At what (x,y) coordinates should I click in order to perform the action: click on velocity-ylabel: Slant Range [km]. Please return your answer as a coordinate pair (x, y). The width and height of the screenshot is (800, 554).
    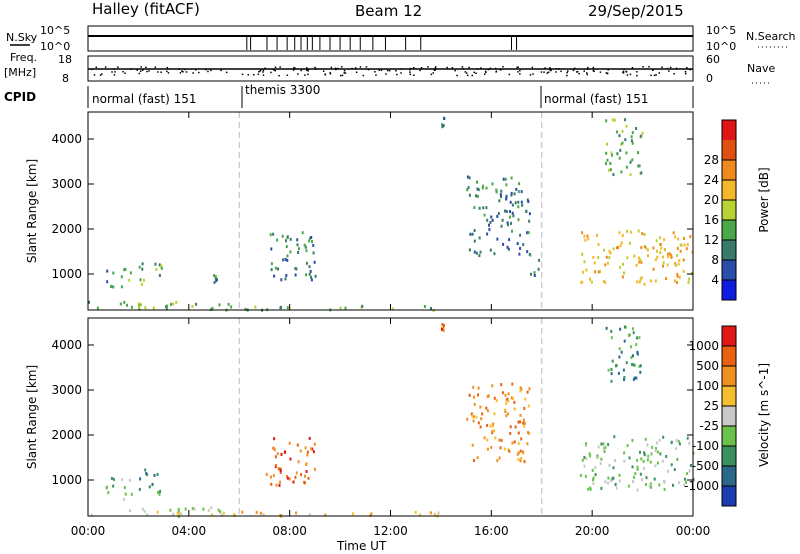
    Looking at the image, I should click on (32, 417).